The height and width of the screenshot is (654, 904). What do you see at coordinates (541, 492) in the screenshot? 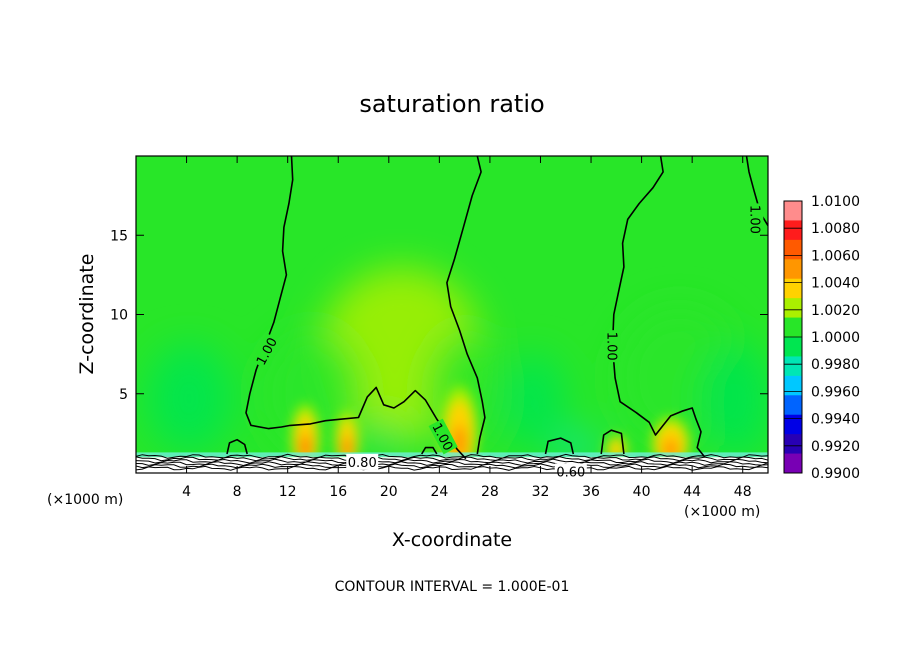
I see `x-tick-label-32: 32` at bounding box center [541, 492].